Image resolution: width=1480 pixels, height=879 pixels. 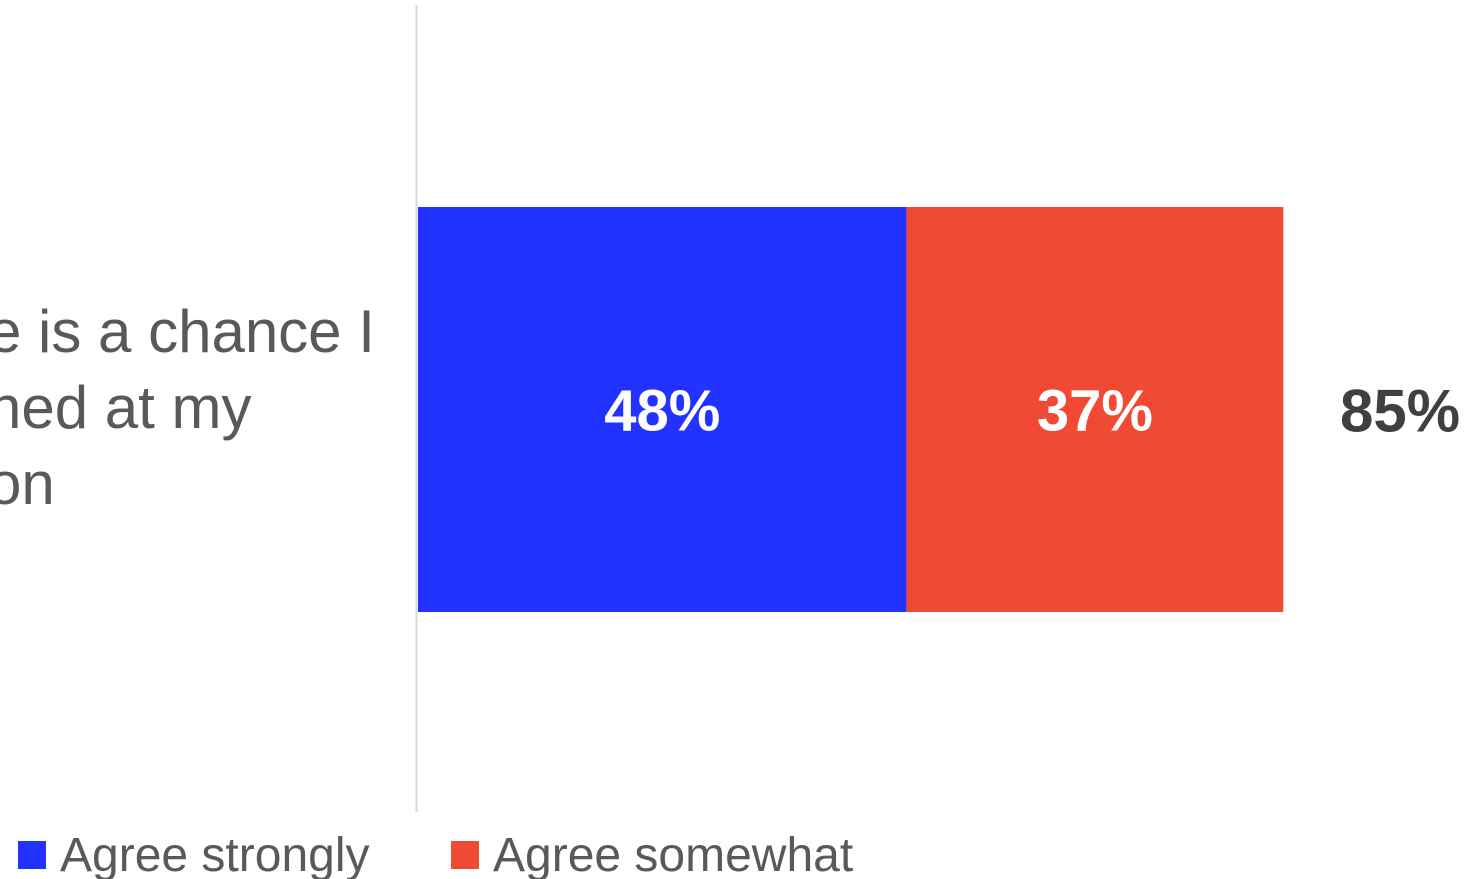 I want to click on bar-value-label: 37%, so click(x=1095, y=411).